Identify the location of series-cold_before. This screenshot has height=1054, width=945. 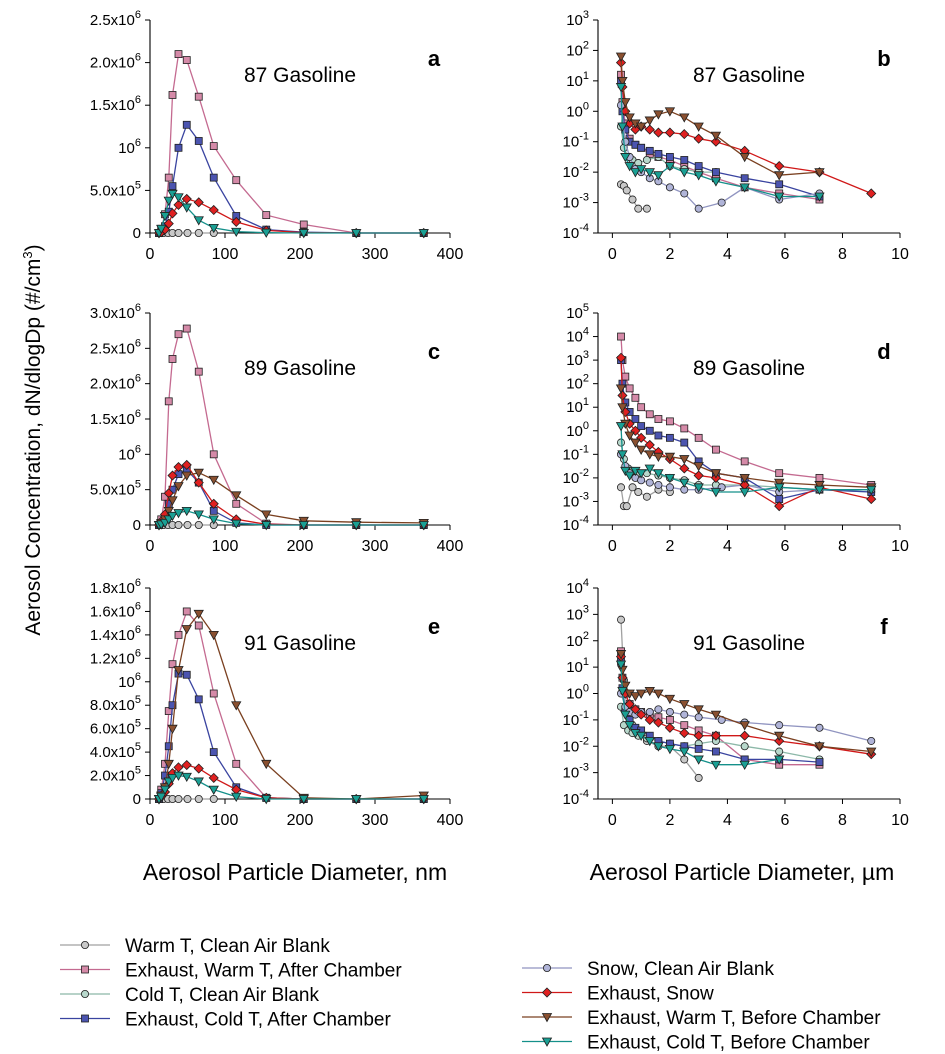
(291, 518).